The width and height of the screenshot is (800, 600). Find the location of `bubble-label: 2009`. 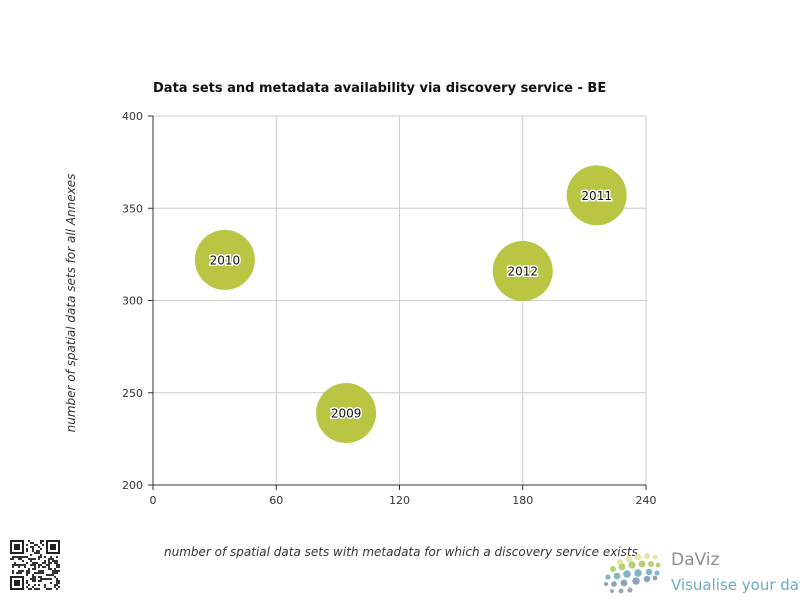

bubble-label: 2009 is located at coordinates (346, 414).